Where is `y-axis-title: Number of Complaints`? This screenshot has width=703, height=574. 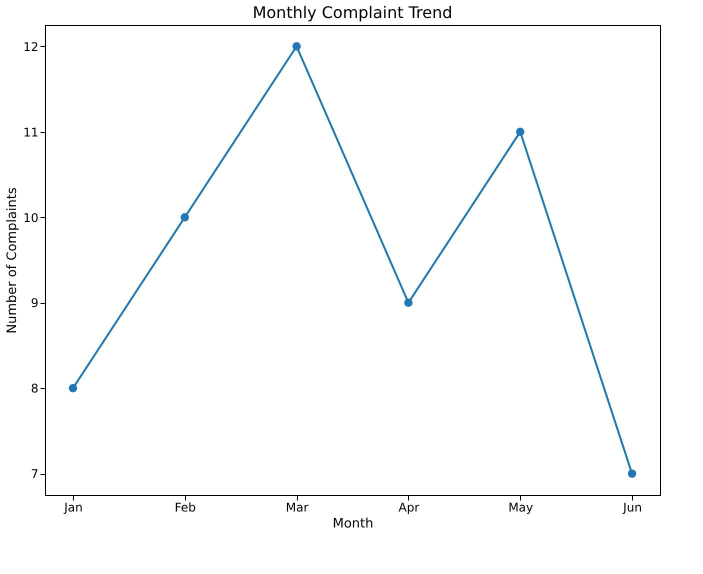 y-axis-title: Number of Complaints is located at coordinates (12, 260).